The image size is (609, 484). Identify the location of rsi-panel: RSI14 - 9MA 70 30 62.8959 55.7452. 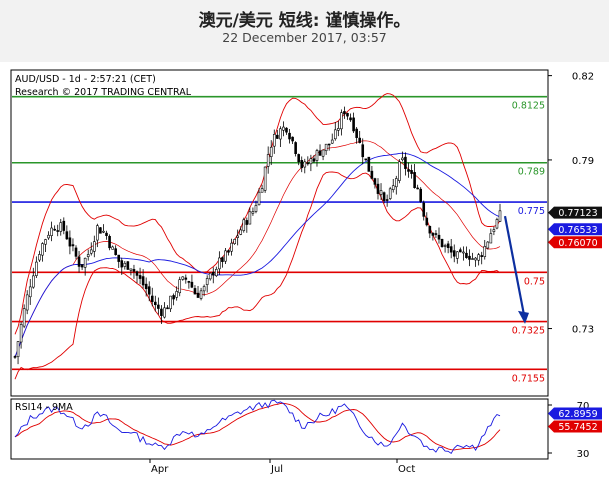
(306, 429).